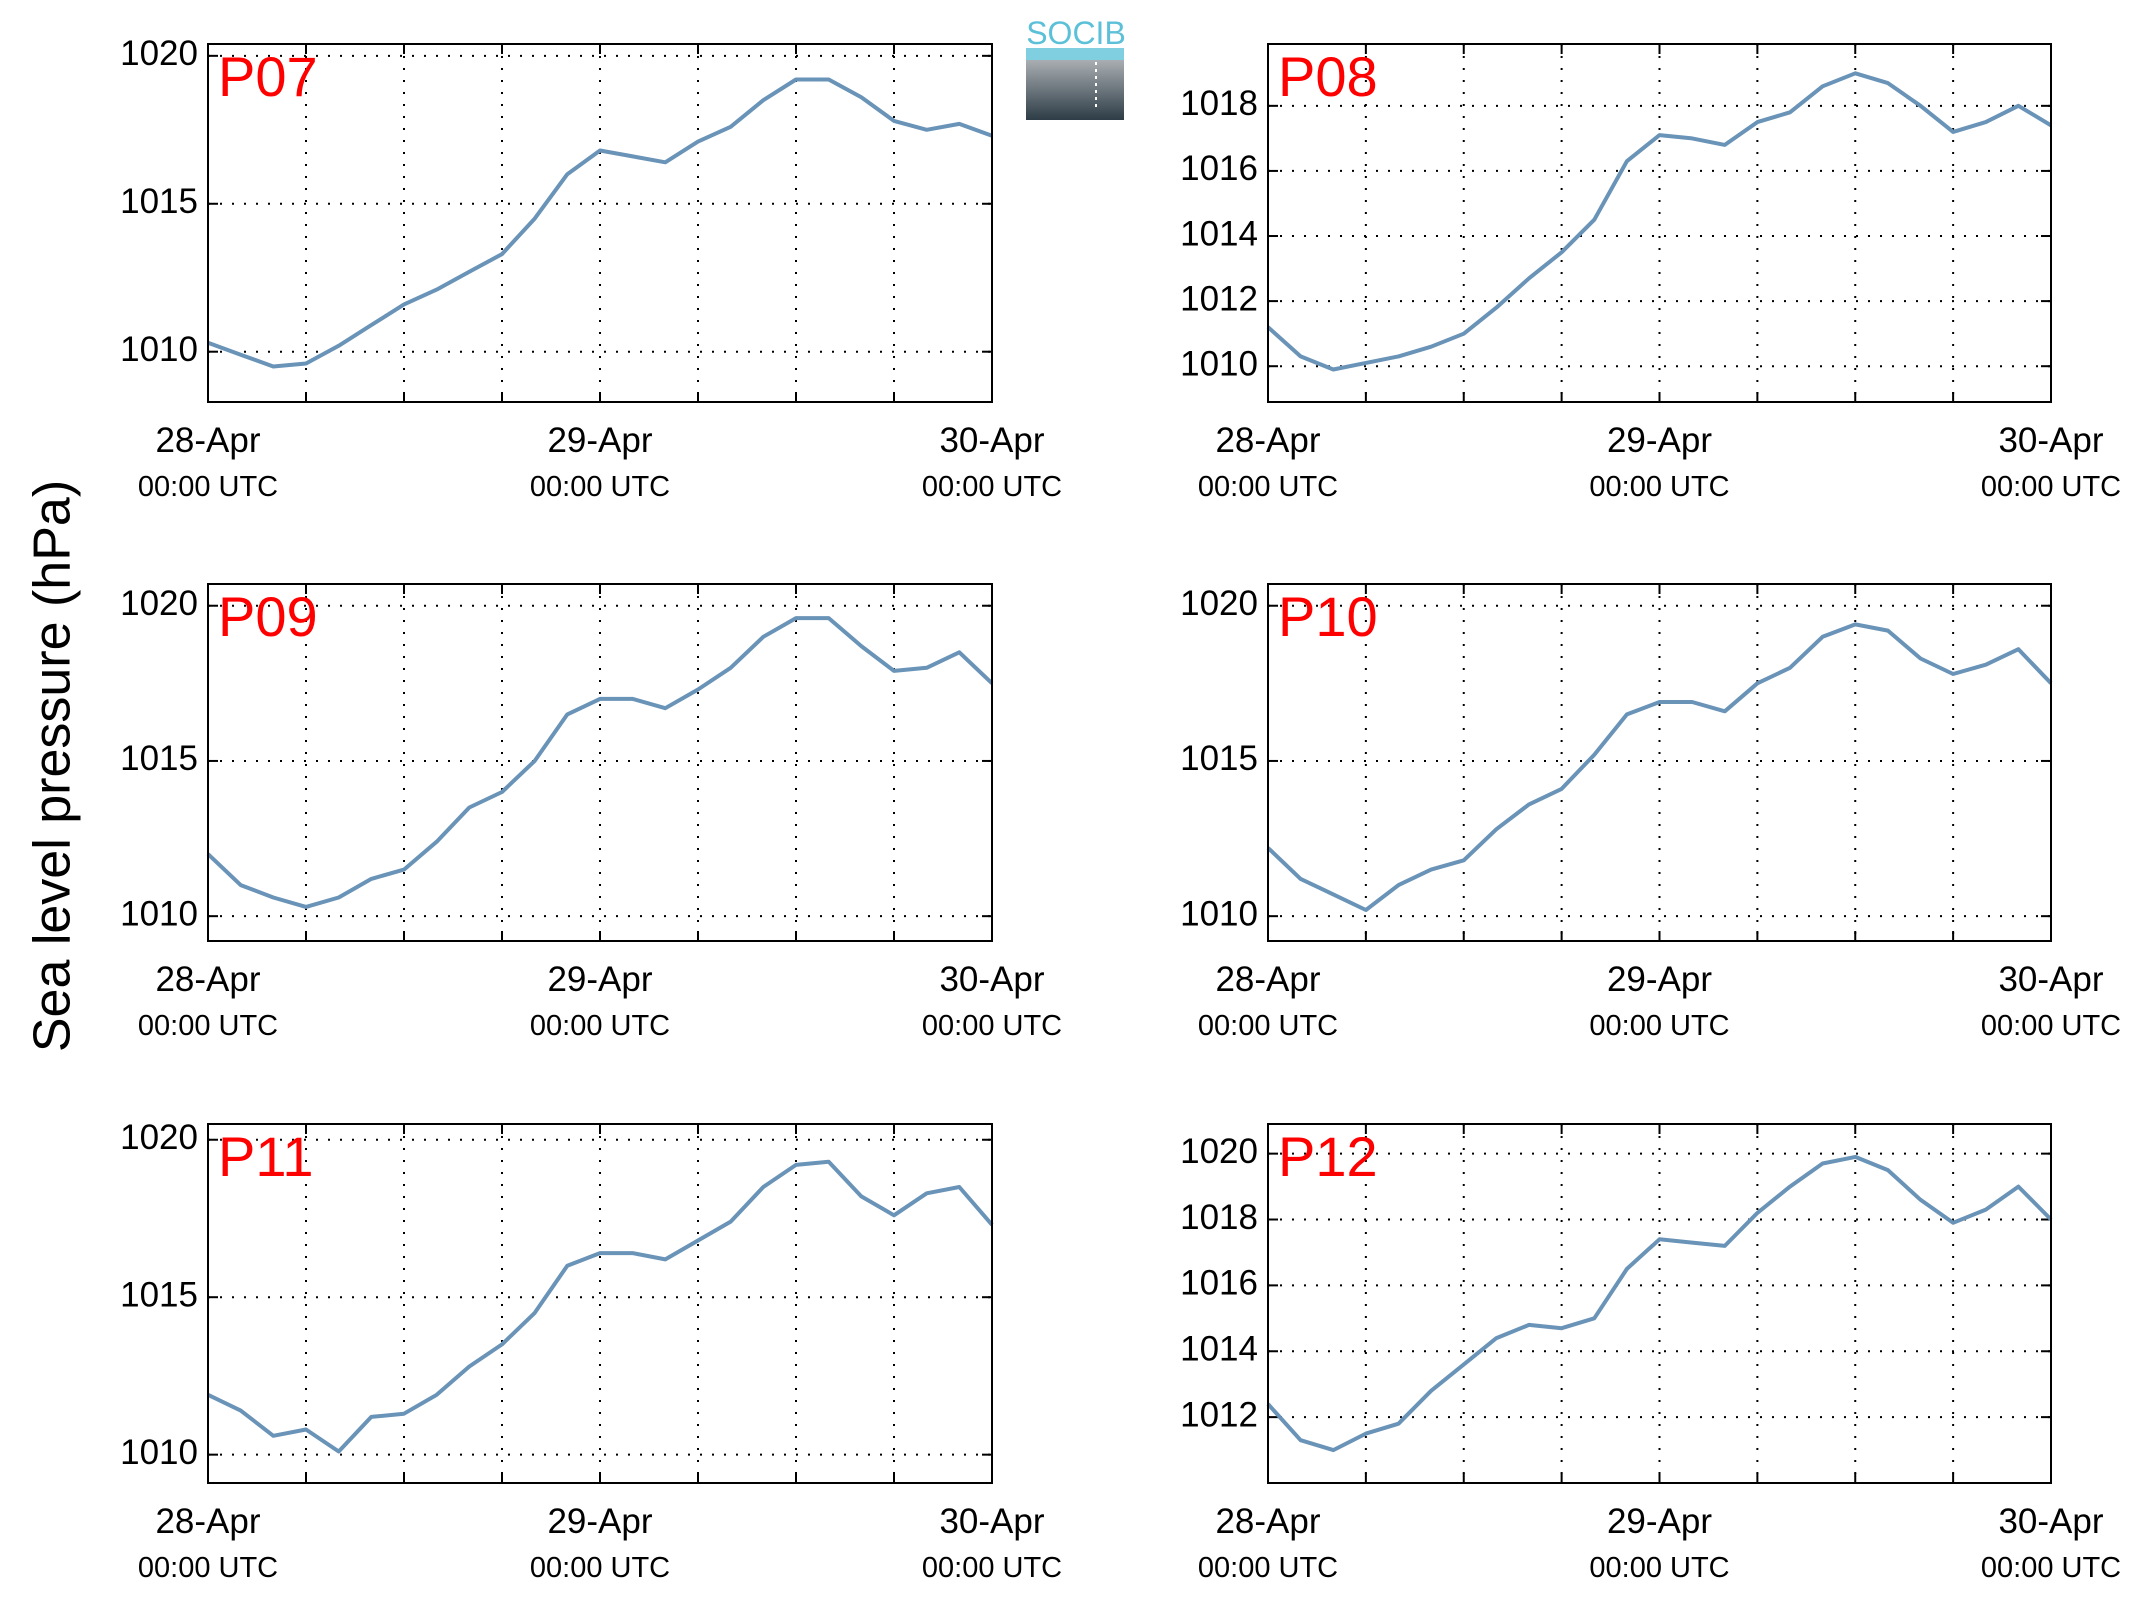  I want to click on chart-title: P10, so click(1328, 616).